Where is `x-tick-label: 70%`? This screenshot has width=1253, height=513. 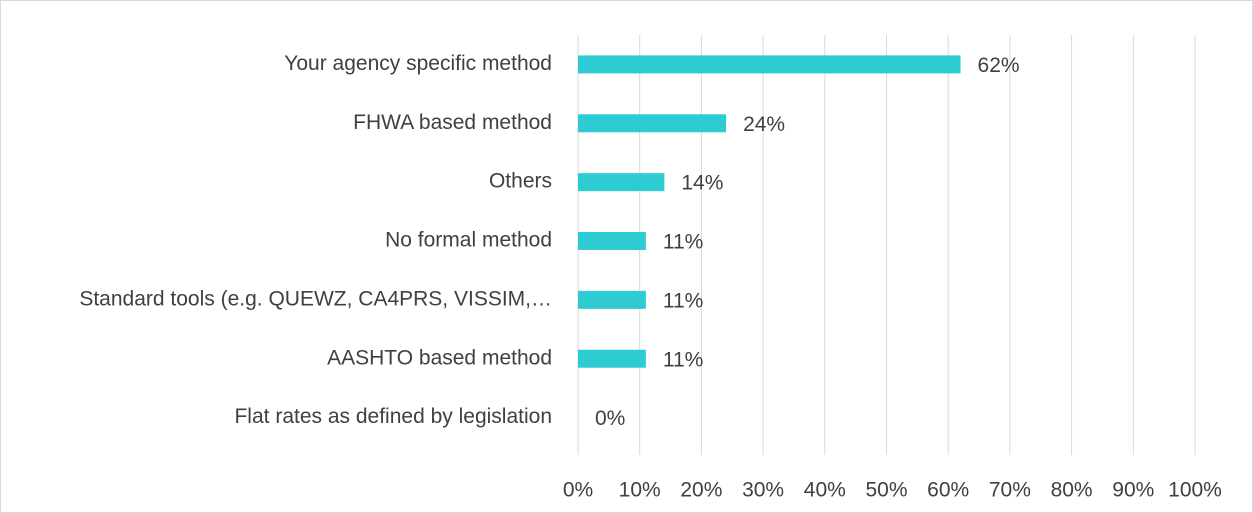
x-tick-label: 70% is located at coordinates (1010, 490).